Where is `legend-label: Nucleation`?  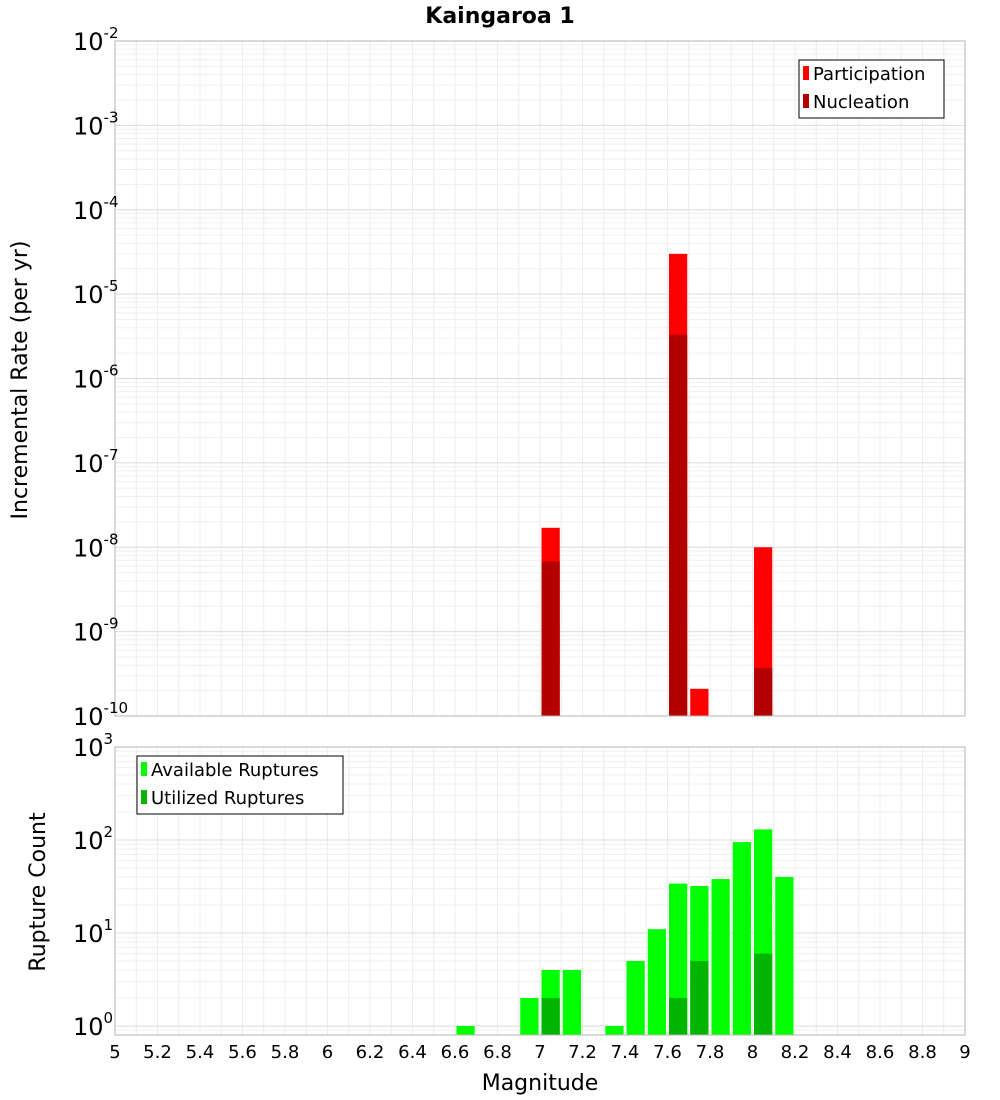
legend-label: Nucleation is located at coordinates (861, 102).